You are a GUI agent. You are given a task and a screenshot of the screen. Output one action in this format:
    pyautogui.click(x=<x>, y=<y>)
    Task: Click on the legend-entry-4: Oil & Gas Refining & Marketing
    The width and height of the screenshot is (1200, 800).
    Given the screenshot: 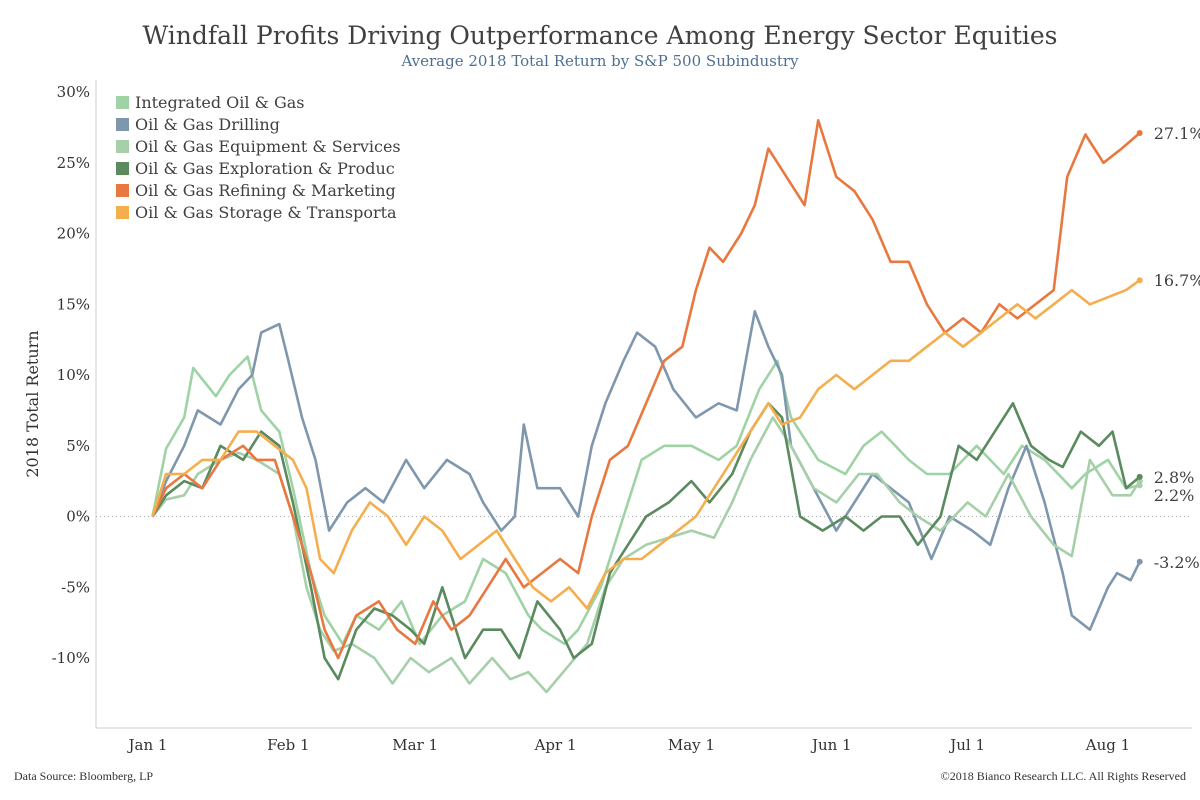 What is the action you would take?
    pyautogui.click(x=265, y=190)
    